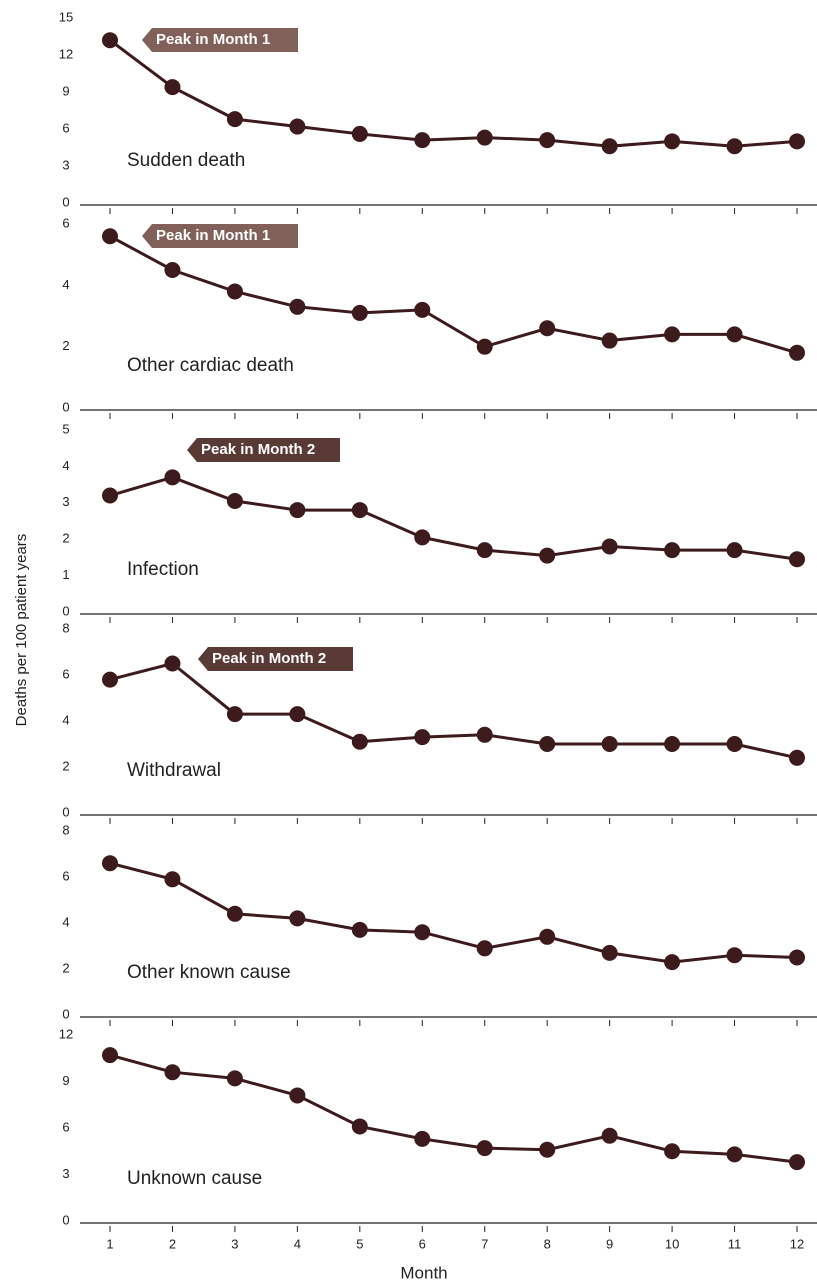 The height and width of the screenshot is (1285, 817). Describe the element at coordinates (297, 1243) in the screenshot. I see `x-tick-label: 4` at that location.